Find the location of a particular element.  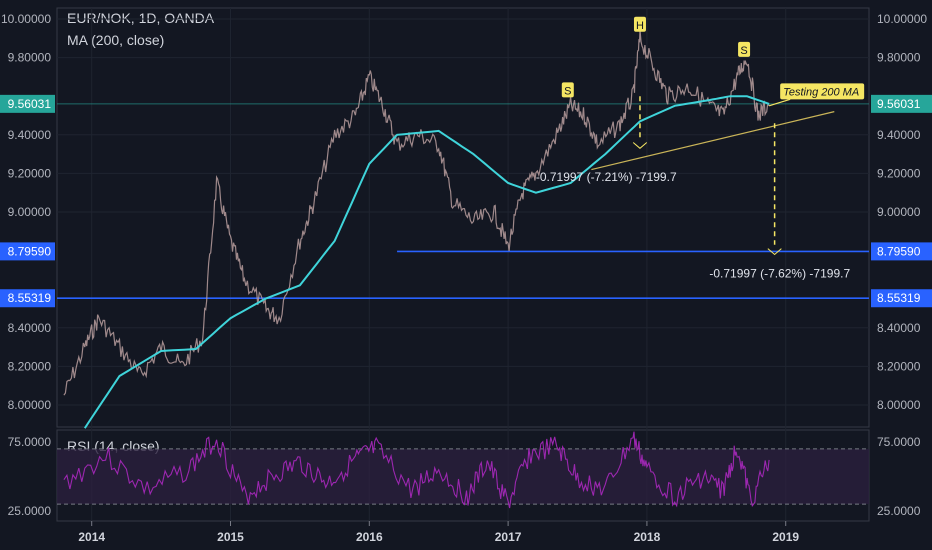

y-tick-label-left: 9.20000 is located at coordinates (30, 173).